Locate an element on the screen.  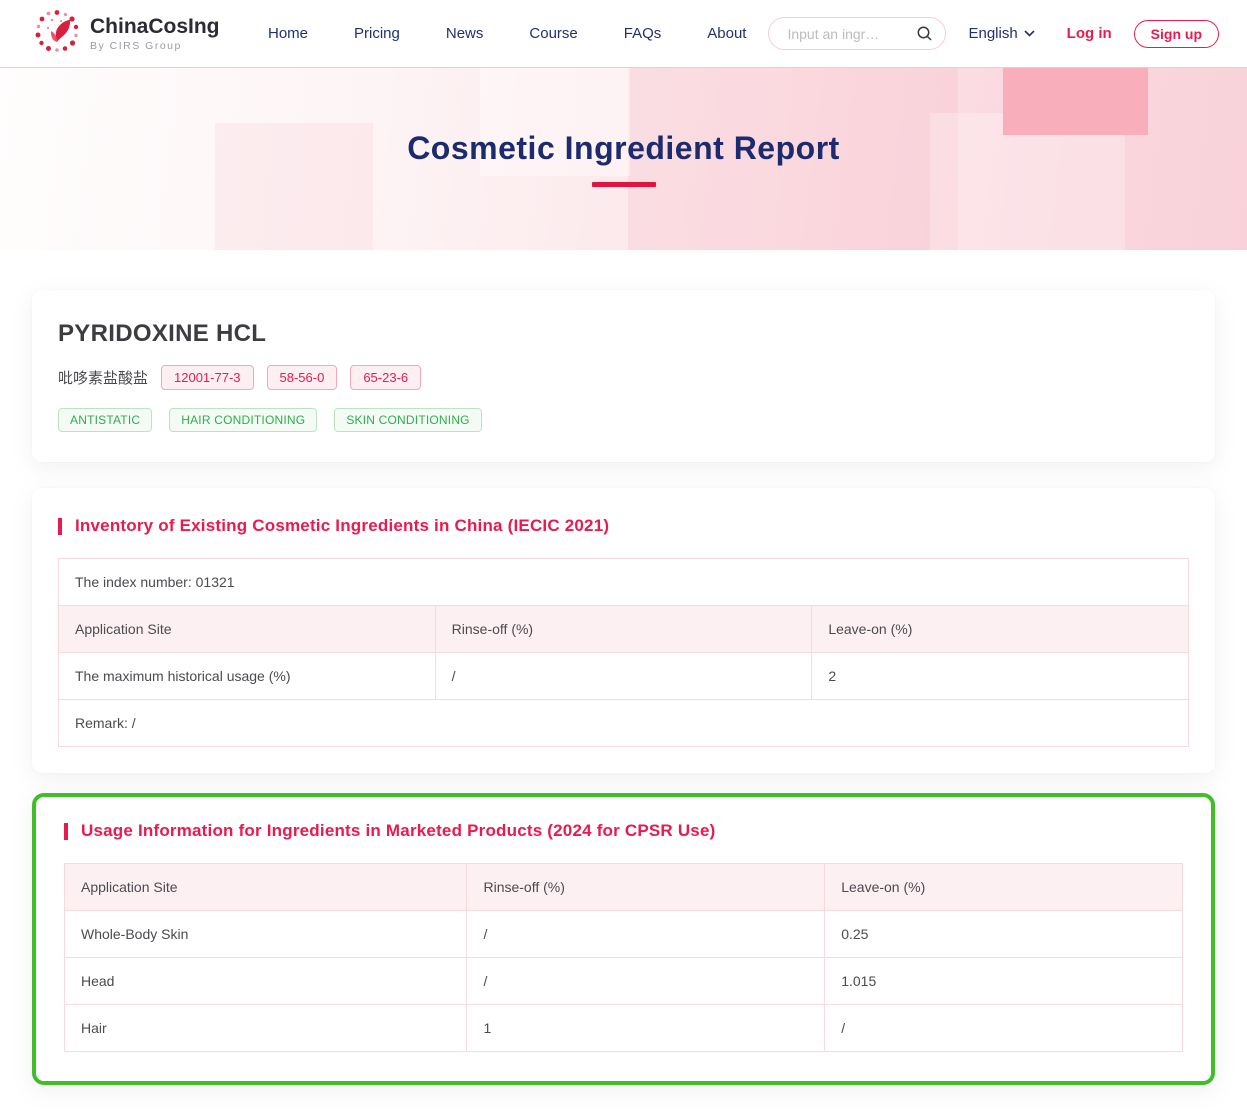
table-row: Head / 1.015 is located at coordinates (623, 981).